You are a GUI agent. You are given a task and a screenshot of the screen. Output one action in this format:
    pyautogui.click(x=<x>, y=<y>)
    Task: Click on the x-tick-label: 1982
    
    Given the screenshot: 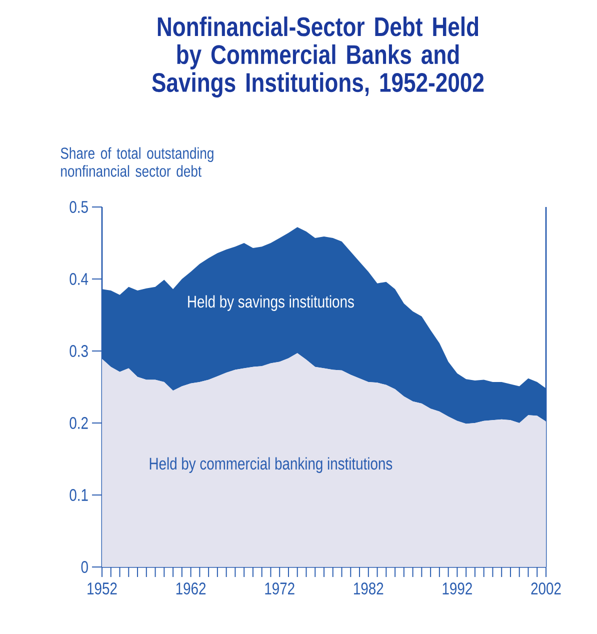 What is the action you would take?
    pyautogui.click(x=369, y=588)
    